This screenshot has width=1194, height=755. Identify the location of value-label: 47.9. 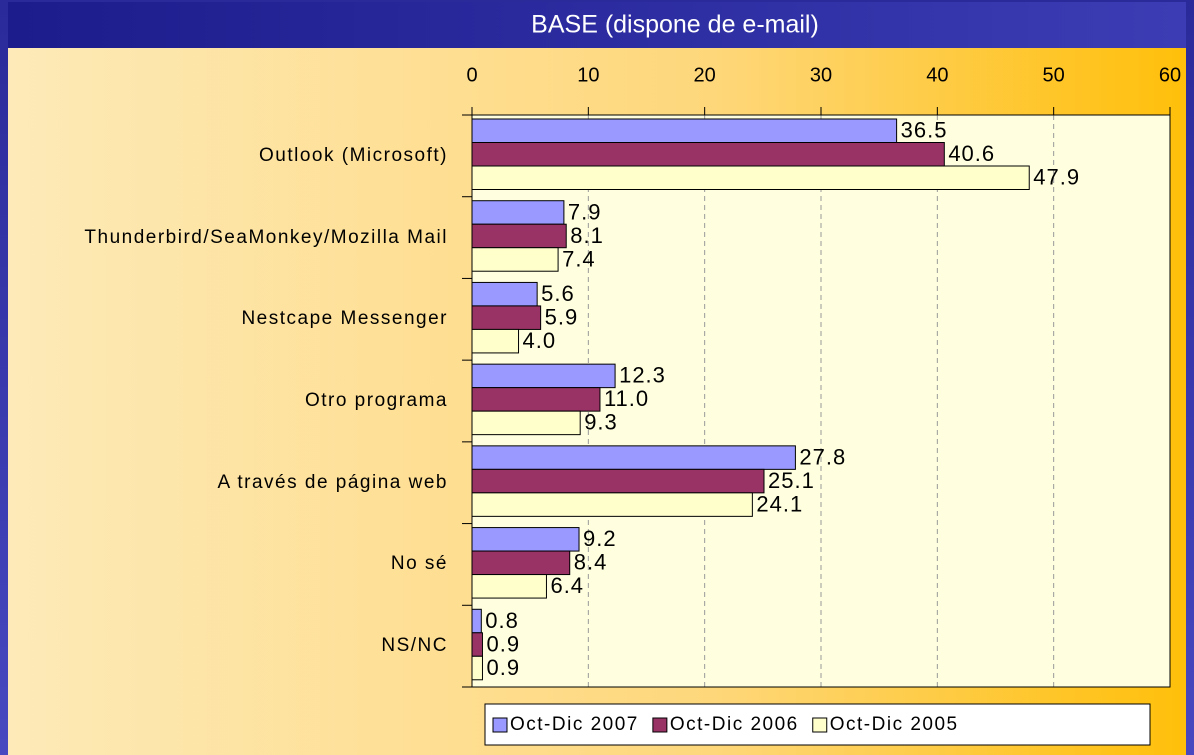
(1056, 177).